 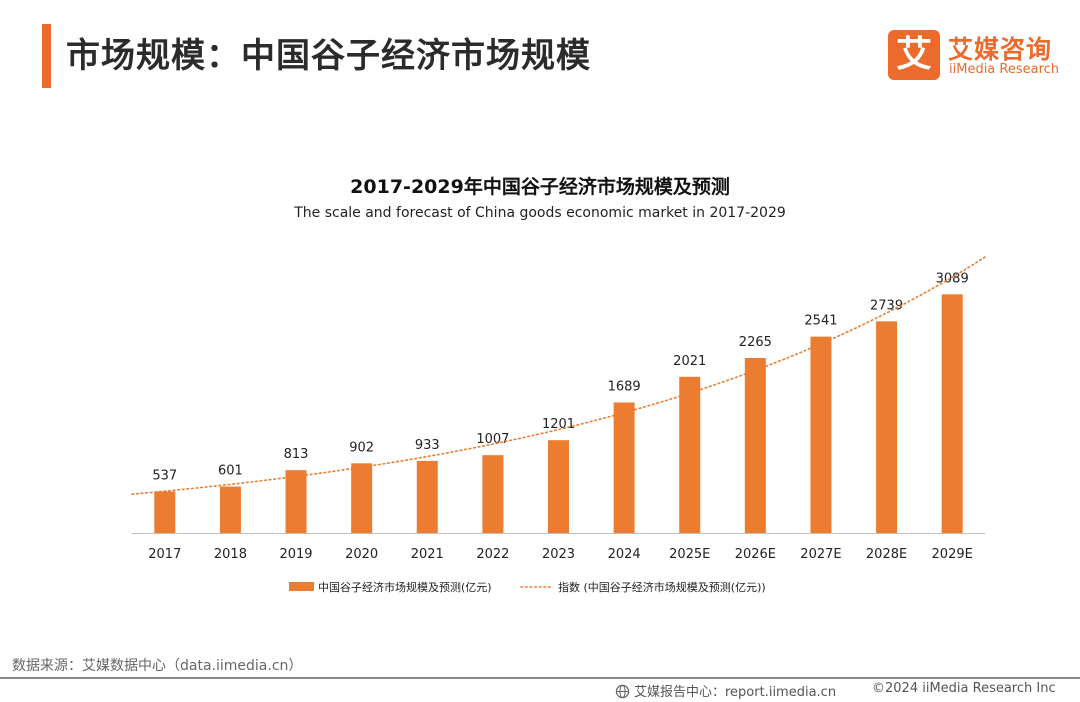 What do you see at coordinates (820, 554) in the screenshot?
I see `x-tick-label-2027E: 2027E` at bounding box center [820, 554].